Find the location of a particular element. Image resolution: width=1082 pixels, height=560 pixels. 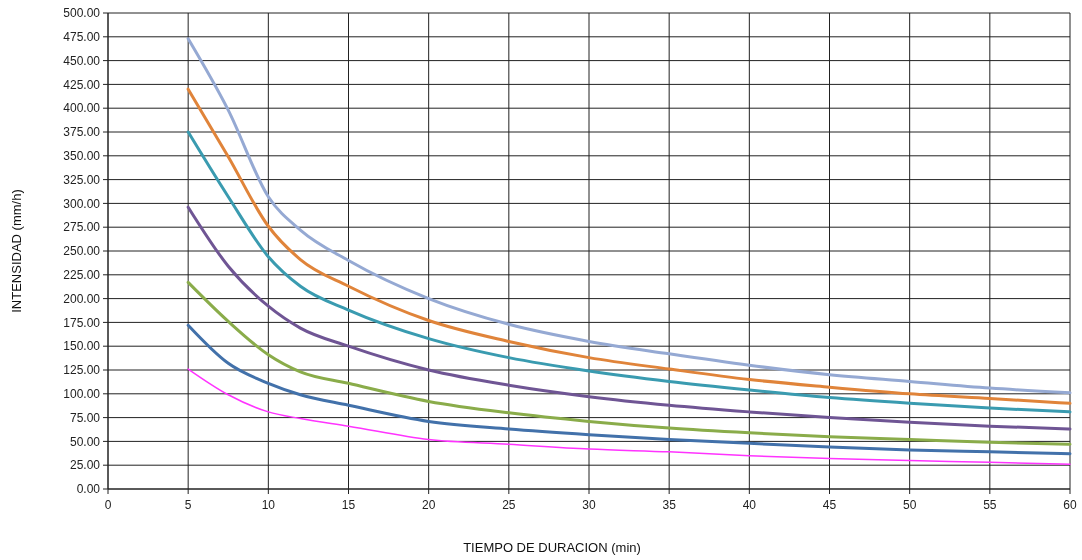

x-tick-label: 55 is located at coordinates (990, 505).